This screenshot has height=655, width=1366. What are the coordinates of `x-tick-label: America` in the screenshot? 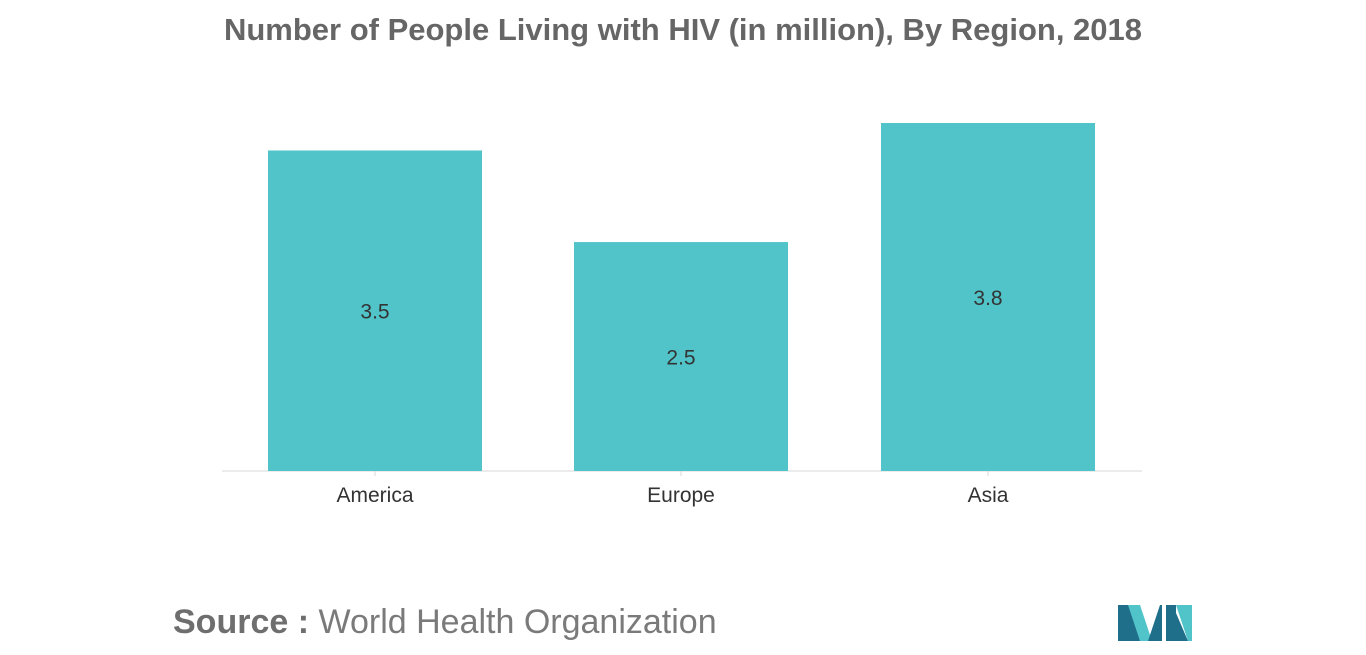 It's located at (374, 495).